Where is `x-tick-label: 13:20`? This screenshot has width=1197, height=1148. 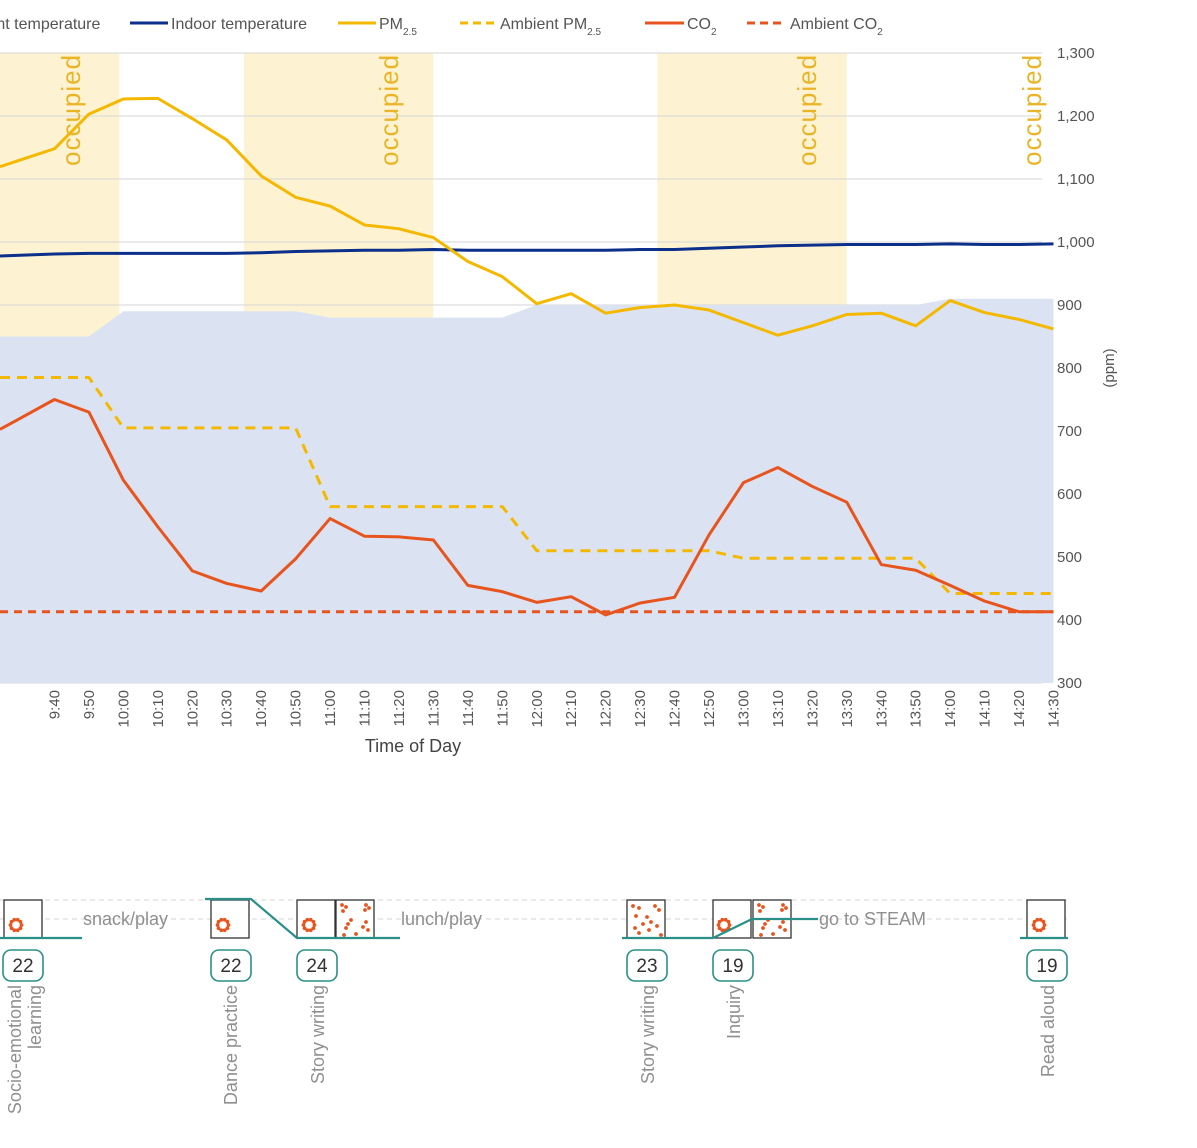 x-tick-label: 13:20 is located at coordinates (812, 709).